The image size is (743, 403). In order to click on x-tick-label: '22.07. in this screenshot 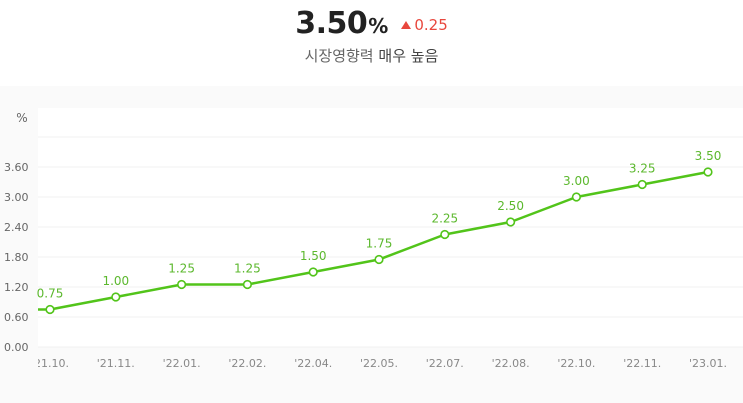, I will do `click(445, 363)`.